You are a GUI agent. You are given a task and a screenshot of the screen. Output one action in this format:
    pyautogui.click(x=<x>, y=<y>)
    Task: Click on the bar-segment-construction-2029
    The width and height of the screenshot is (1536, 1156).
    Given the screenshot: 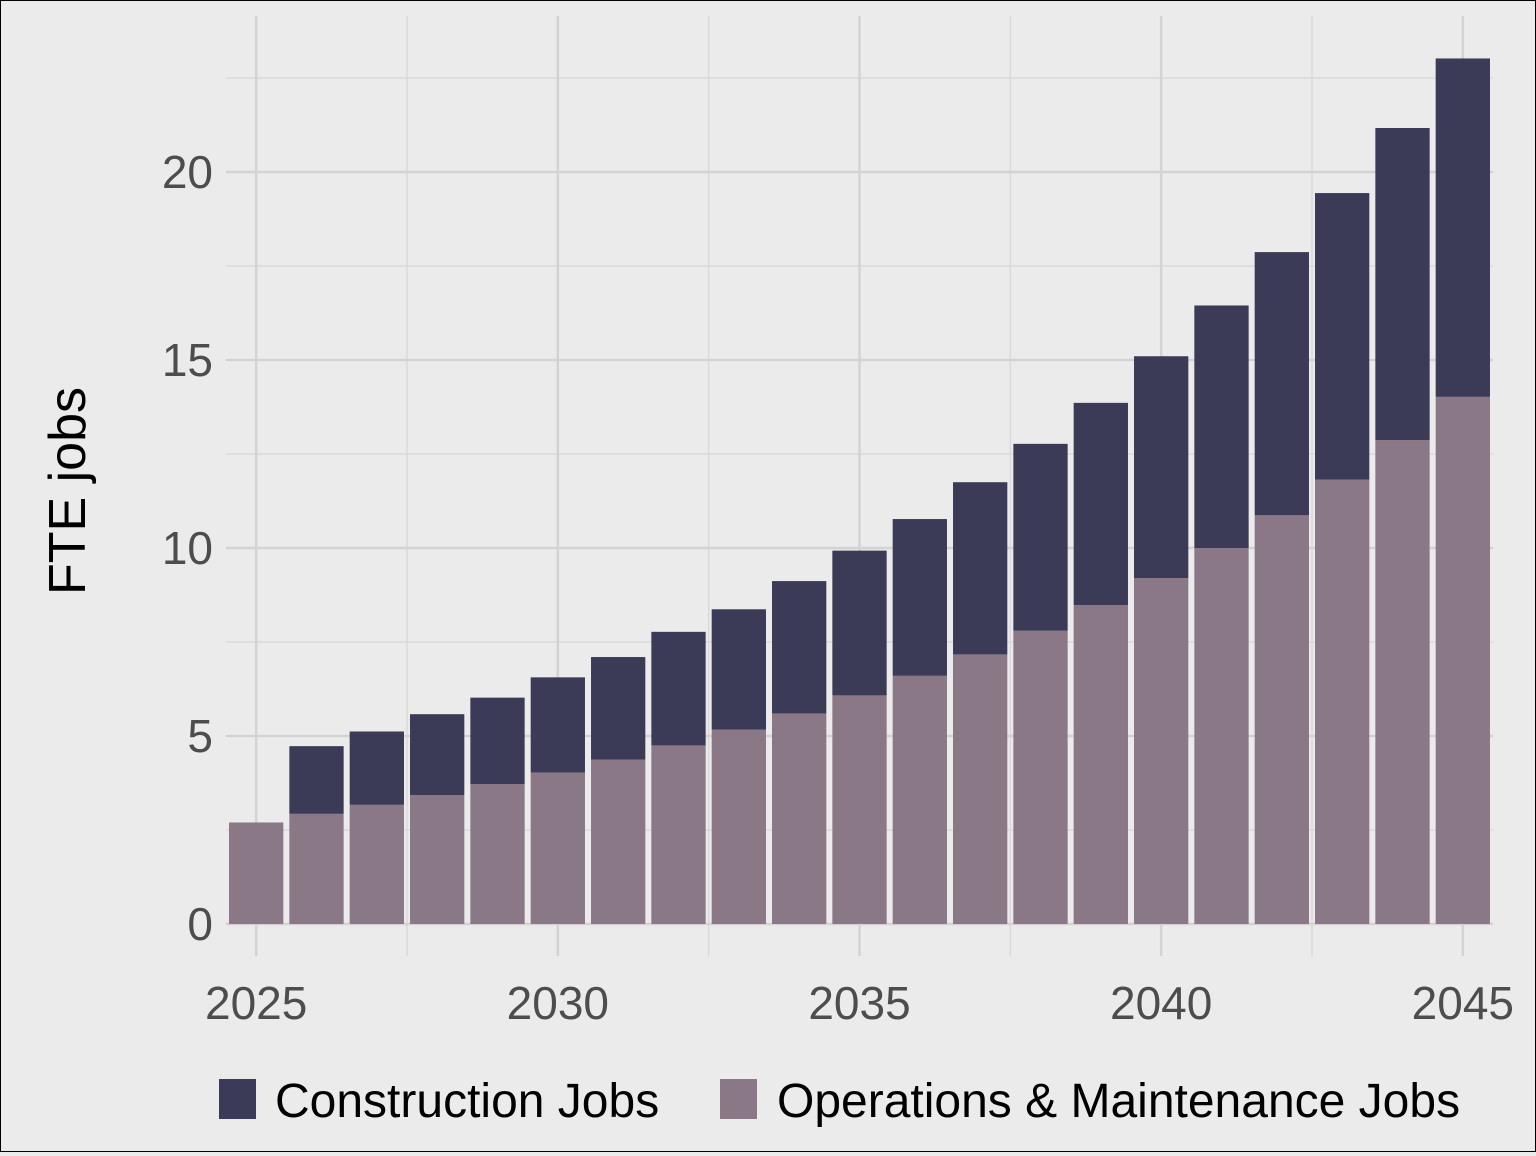 What is the action you would take?
    pyautogui.click(x=497, y=741)
    